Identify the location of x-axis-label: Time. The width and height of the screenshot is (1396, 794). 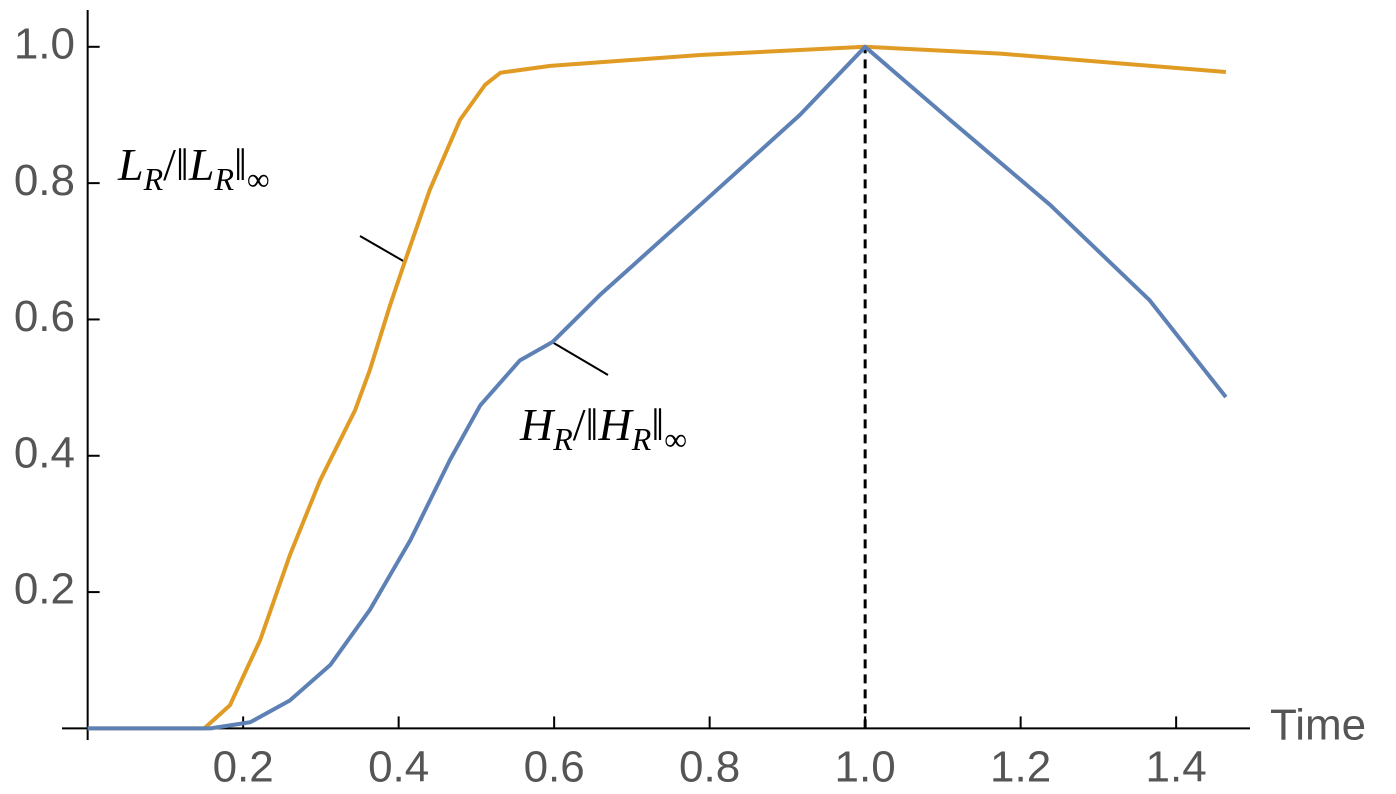
(1318, 725).